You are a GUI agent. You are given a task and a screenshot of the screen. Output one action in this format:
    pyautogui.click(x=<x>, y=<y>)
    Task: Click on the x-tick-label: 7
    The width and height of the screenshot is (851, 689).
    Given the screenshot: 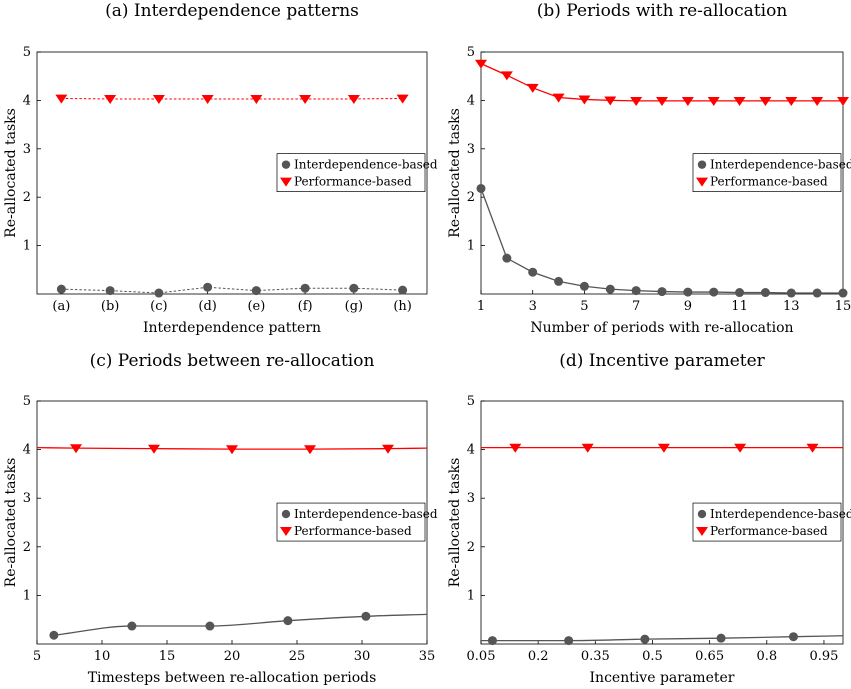 What is the action you would take?
    pyautogui.click(x=636, y=306)
    